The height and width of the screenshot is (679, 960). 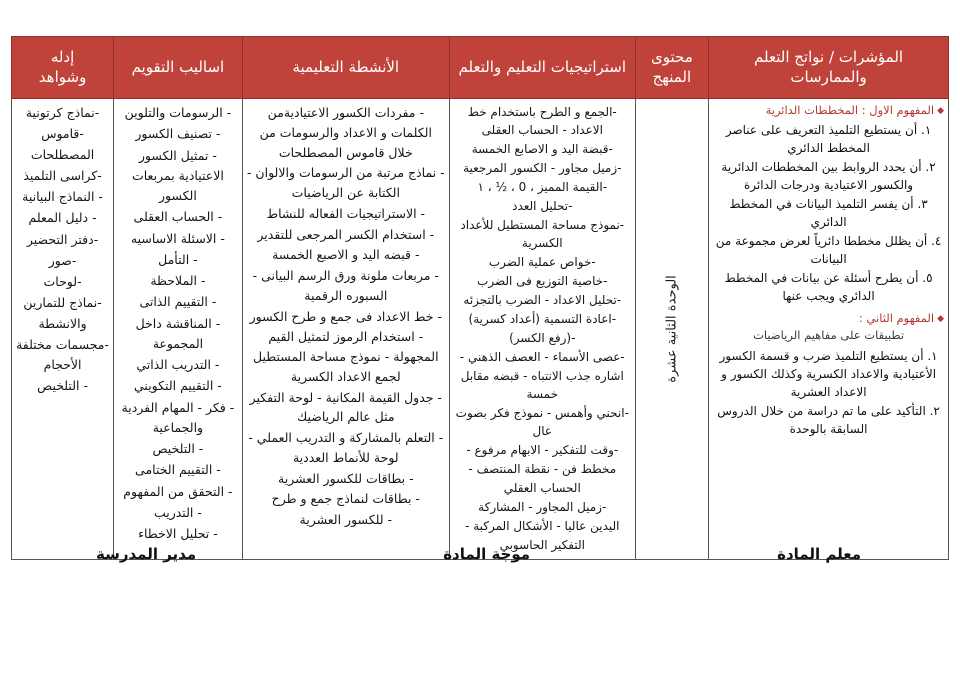 I want to click on list-item: - استخدام الكسر المرجعى للتقدير, so click(x=346, y=234).